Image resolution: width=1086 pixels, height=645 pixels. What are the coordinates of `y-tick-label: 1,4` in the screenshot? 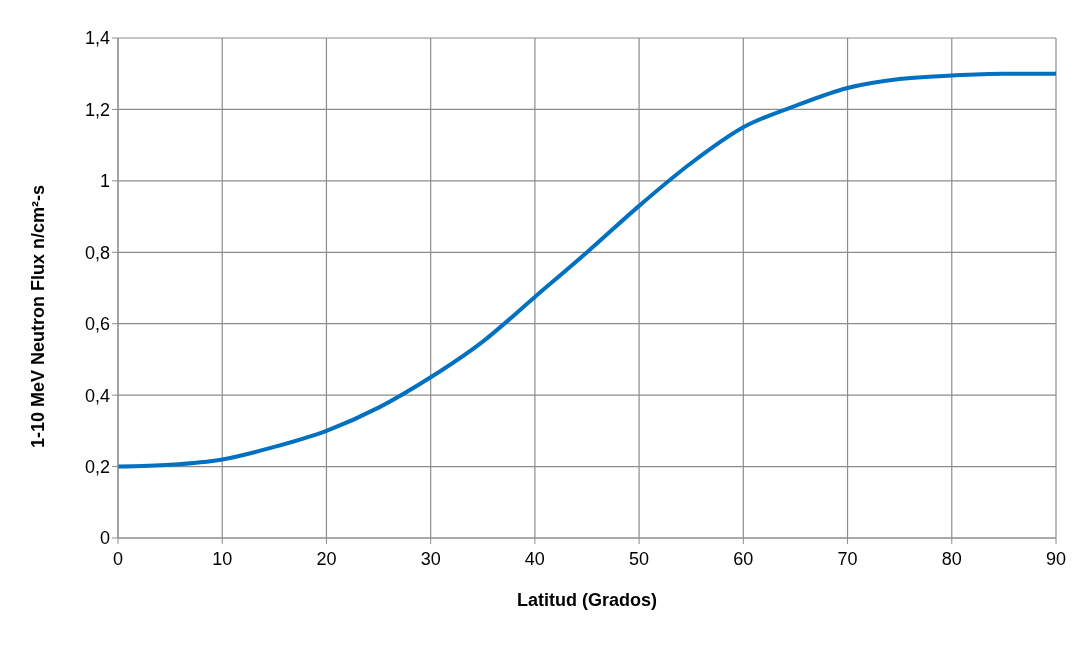 It's located at (97, 38).